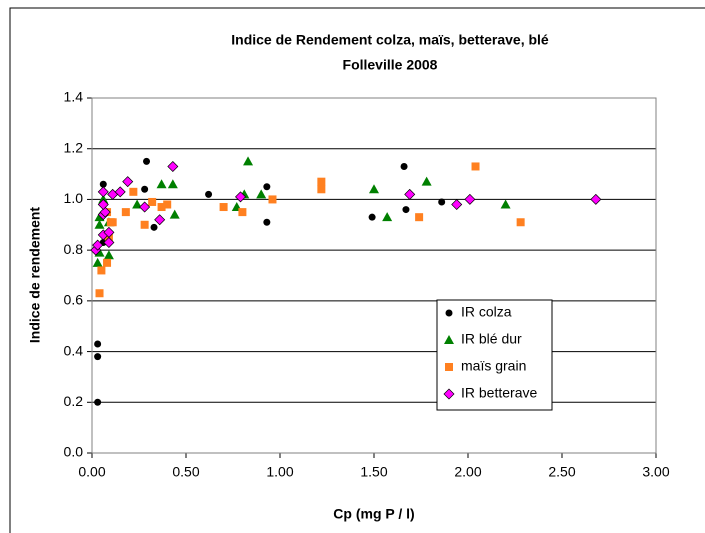 This screenshot has width=705, height=533. What do you see at coordinates (74, 249) in the screenshot?
I see `y-tick-label: 0.8` at bounding box center [74, 249].